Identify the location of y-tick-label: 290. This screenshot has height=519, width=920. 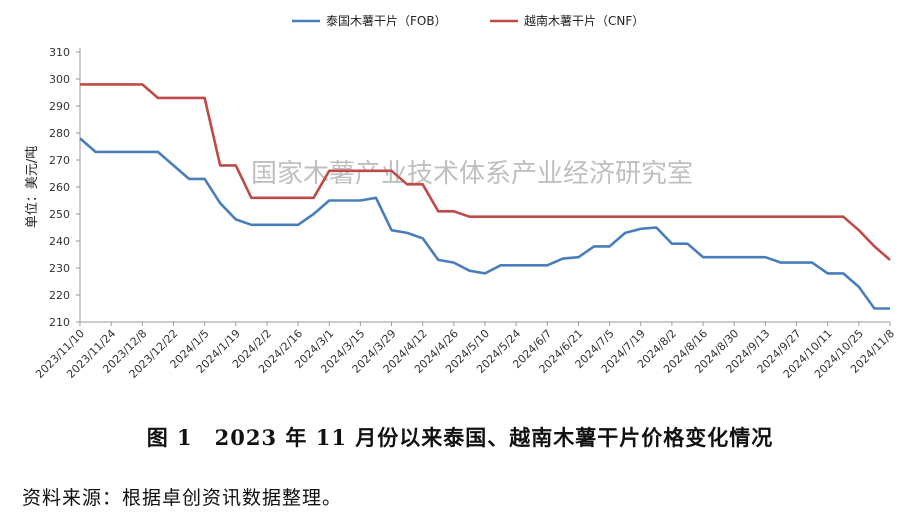
(59, 106).